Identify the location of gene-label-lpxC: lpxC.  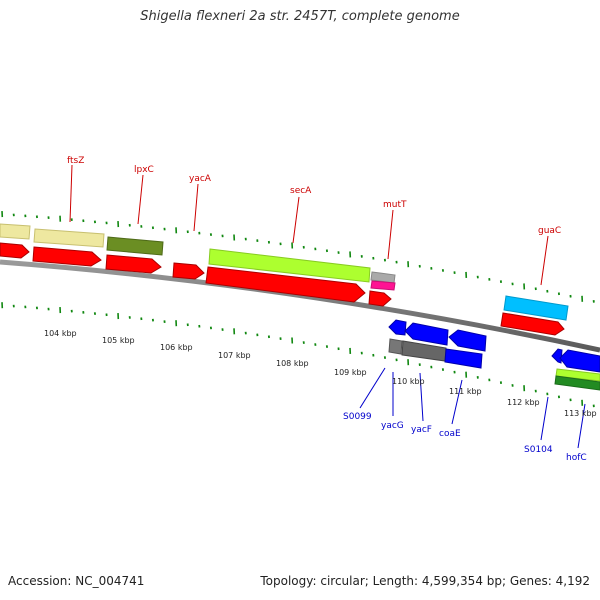
(144, 170).